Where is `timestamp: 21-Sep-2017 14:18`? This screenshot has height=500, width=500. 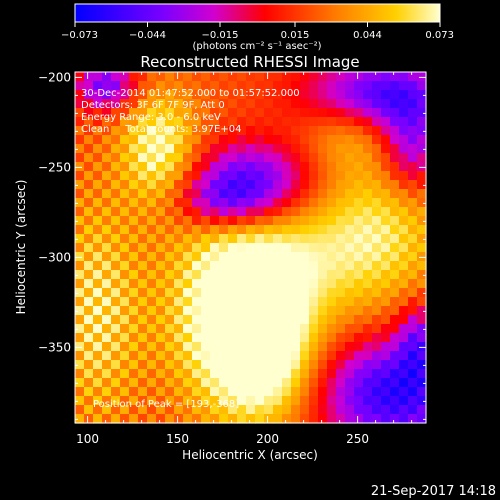
timestamp: 21-Sep-2017 14:18 is located at coordinates (433, 491).